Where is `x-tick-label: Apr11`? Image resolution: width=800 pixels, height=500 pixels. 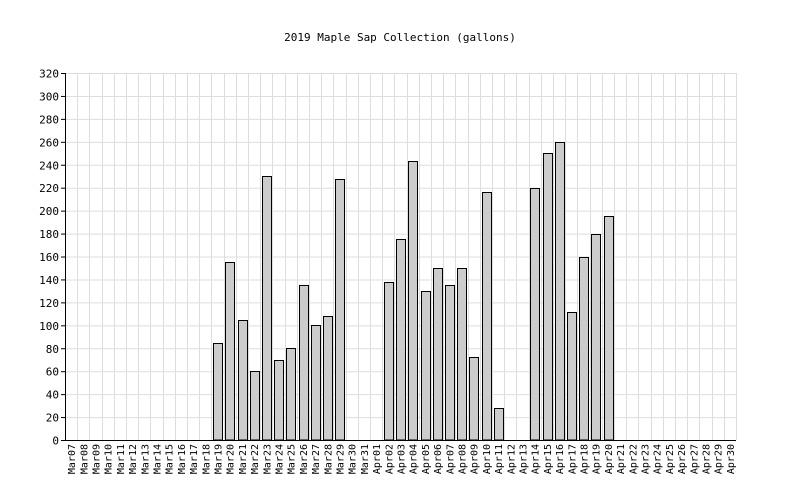 x-tick-label: Apr11 is located at coordinates (499, 459).